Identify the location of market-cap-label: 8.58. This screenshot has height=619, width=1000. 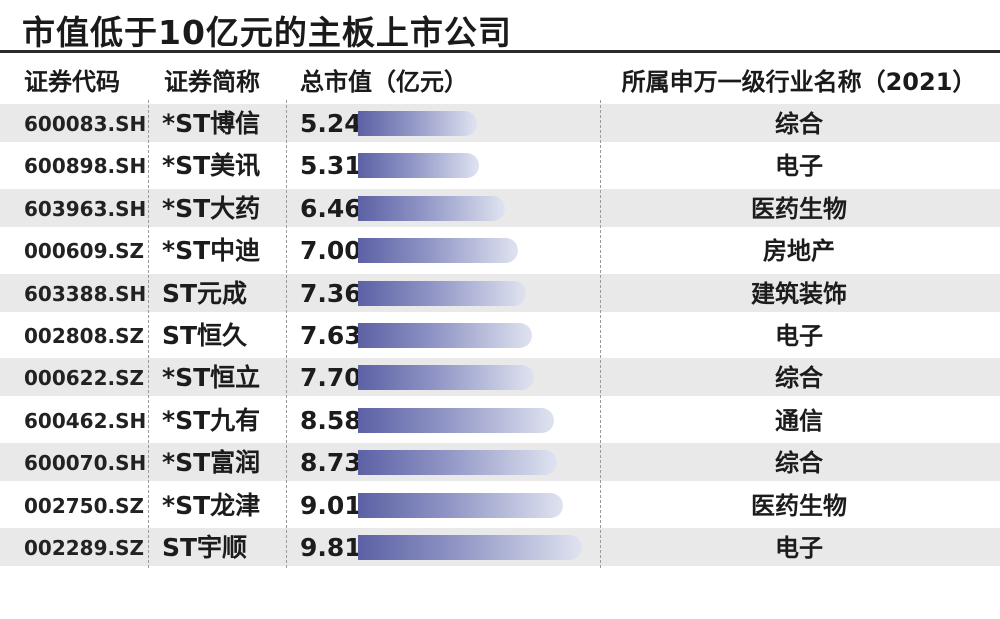
(331, 420).